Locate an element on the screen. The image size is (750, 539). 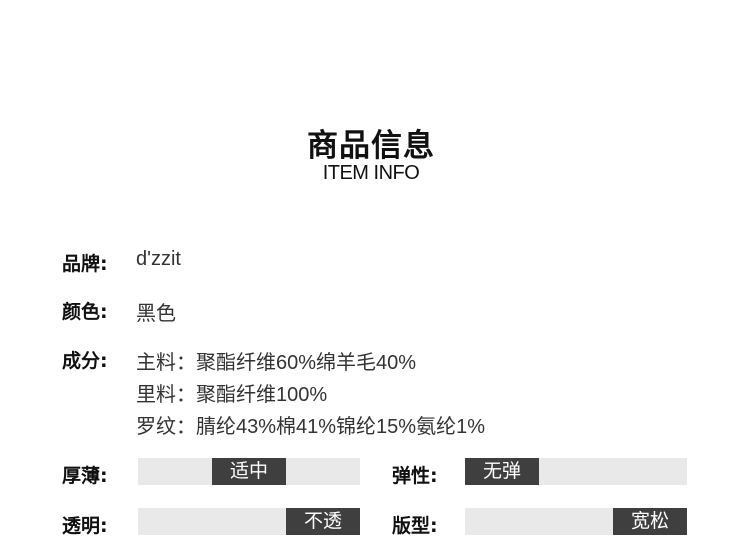
thickness-indicator: 适中 is located at coordinates (249, 471).